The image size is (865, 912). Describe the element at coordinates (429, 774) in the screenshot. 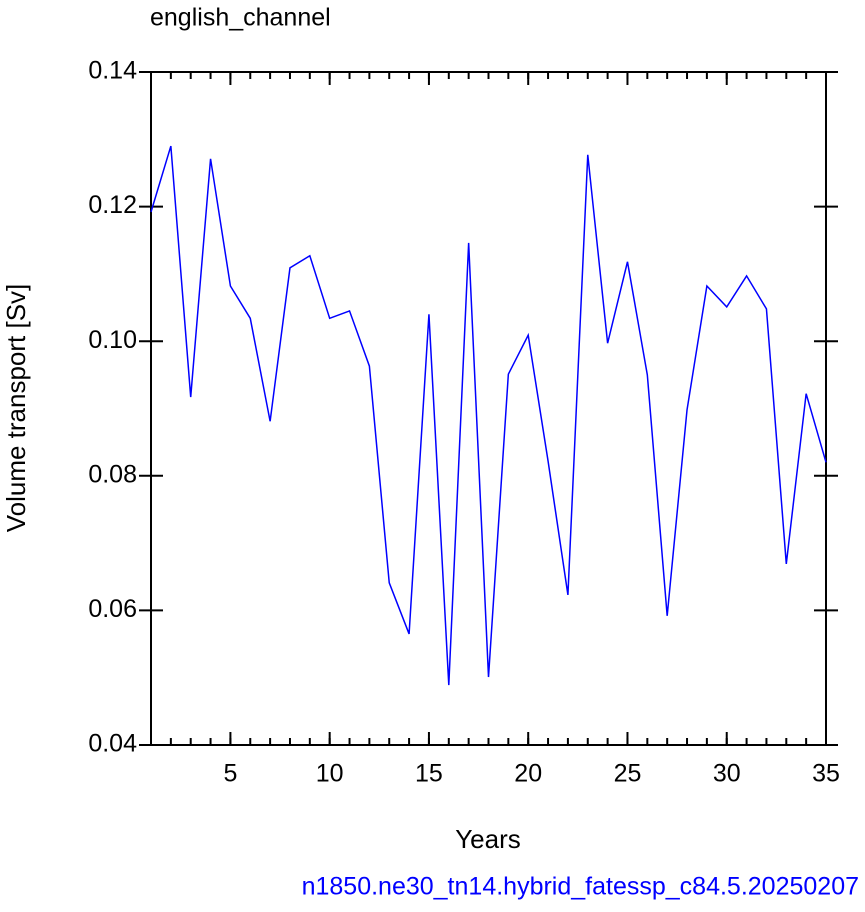

I see `x-tick-label: 15` at that location.